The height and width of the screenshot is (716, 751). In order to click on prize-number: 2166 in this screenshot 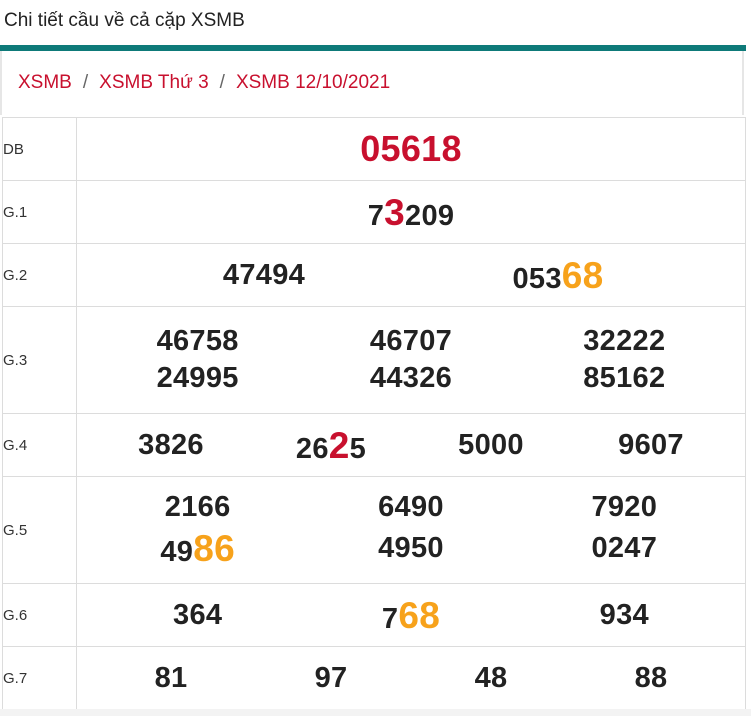, I will do `click(197, 507)`.